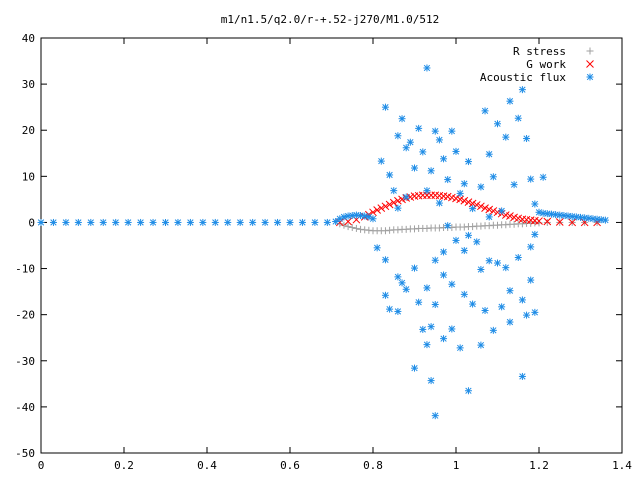  What do you see at coordinates (25, 453) in the screenshot?
I see `y-tick-label: -50` at bounding box center [25, 453].